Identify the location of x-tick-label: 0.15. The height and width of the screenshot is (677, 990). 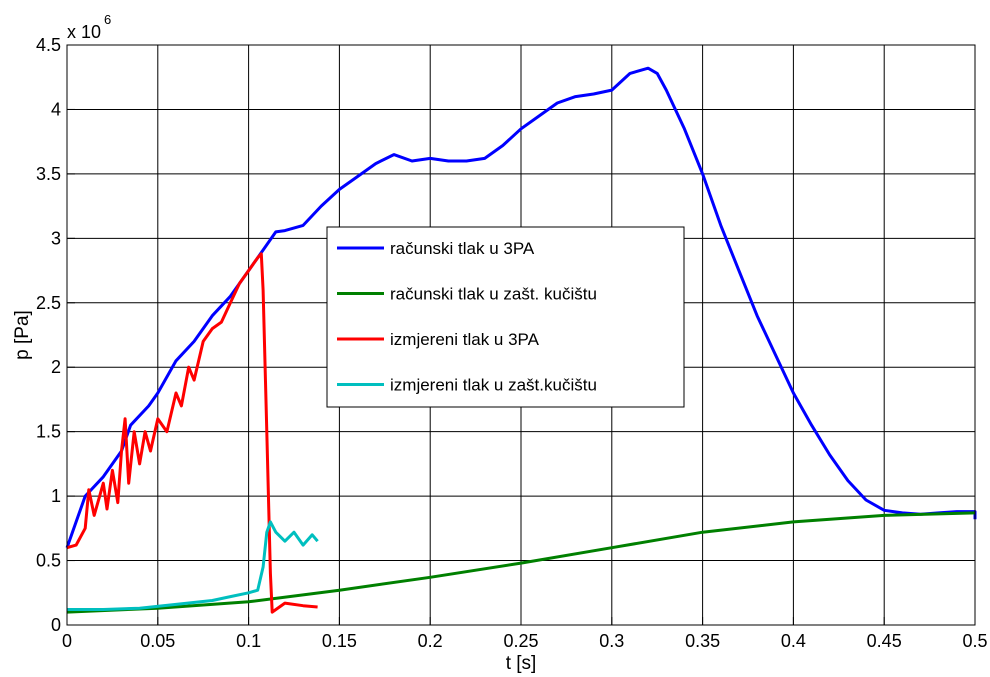
(339, 641).